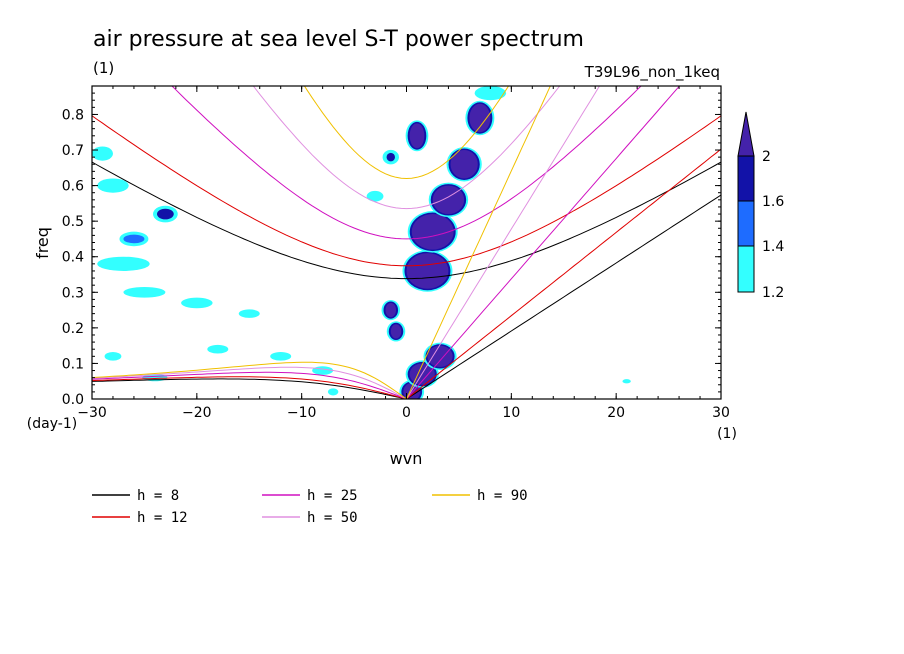  I want to click on colorbar-arrow, so click(746, 134).